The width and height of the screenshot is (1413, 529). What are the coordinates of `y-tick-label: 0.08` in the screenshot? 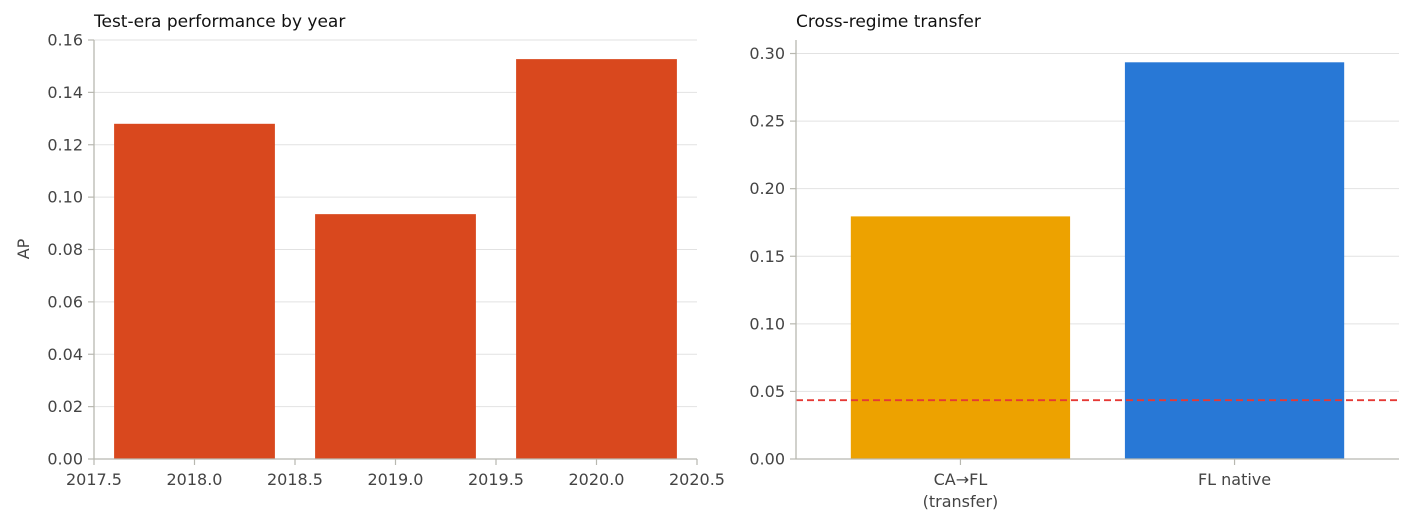 It's located at (65, 249).